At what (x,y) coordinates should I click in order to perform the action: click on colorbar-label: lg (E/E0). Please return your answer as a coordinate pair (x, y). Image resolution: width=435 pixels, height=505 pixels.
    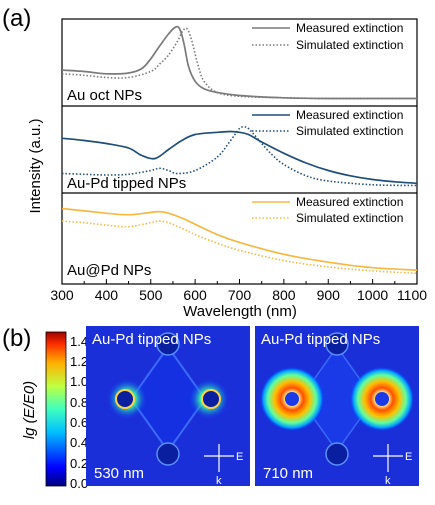
    Looking at the image, I should click on (29, 410).